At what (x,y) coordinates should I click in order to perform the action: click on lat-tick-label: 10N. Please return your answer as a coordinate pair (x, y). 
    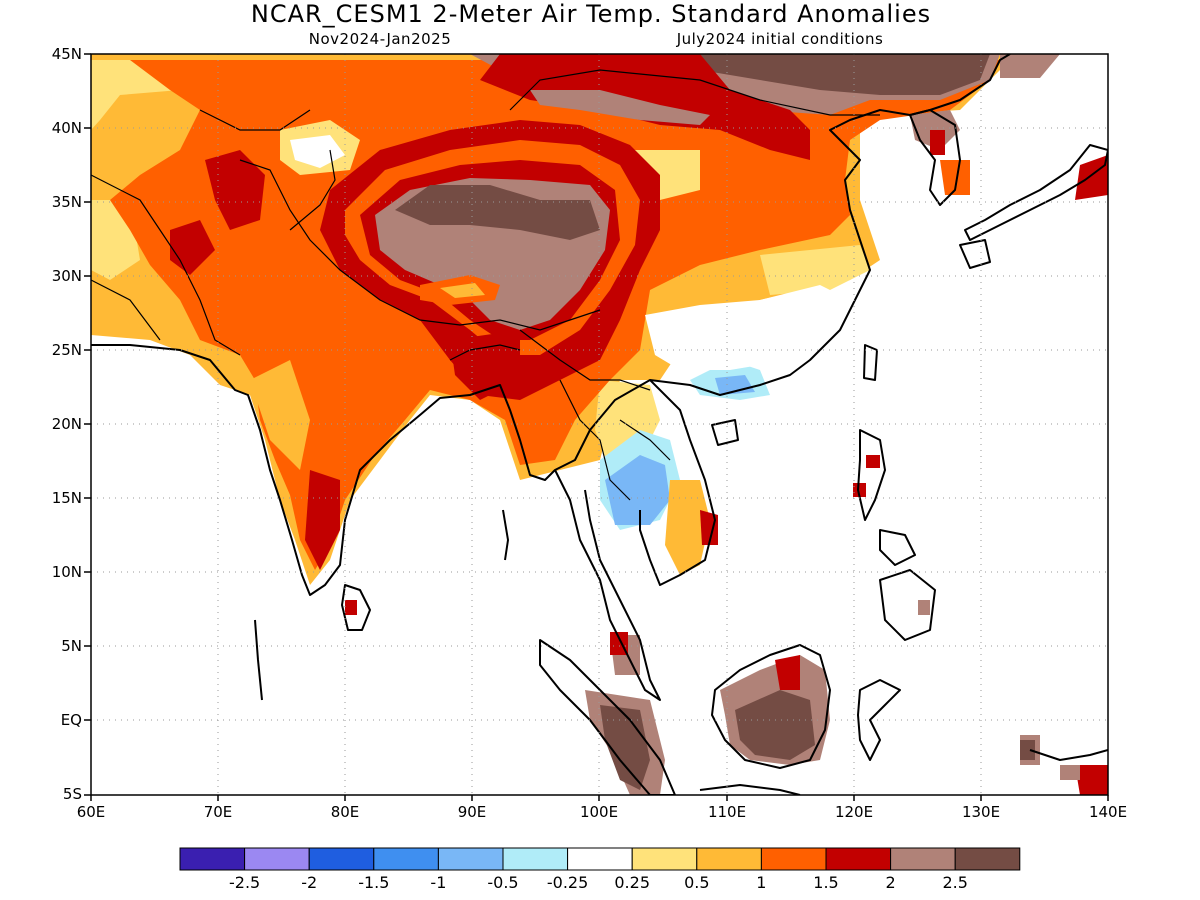
    Looking at the image, I should click on (67, 572).